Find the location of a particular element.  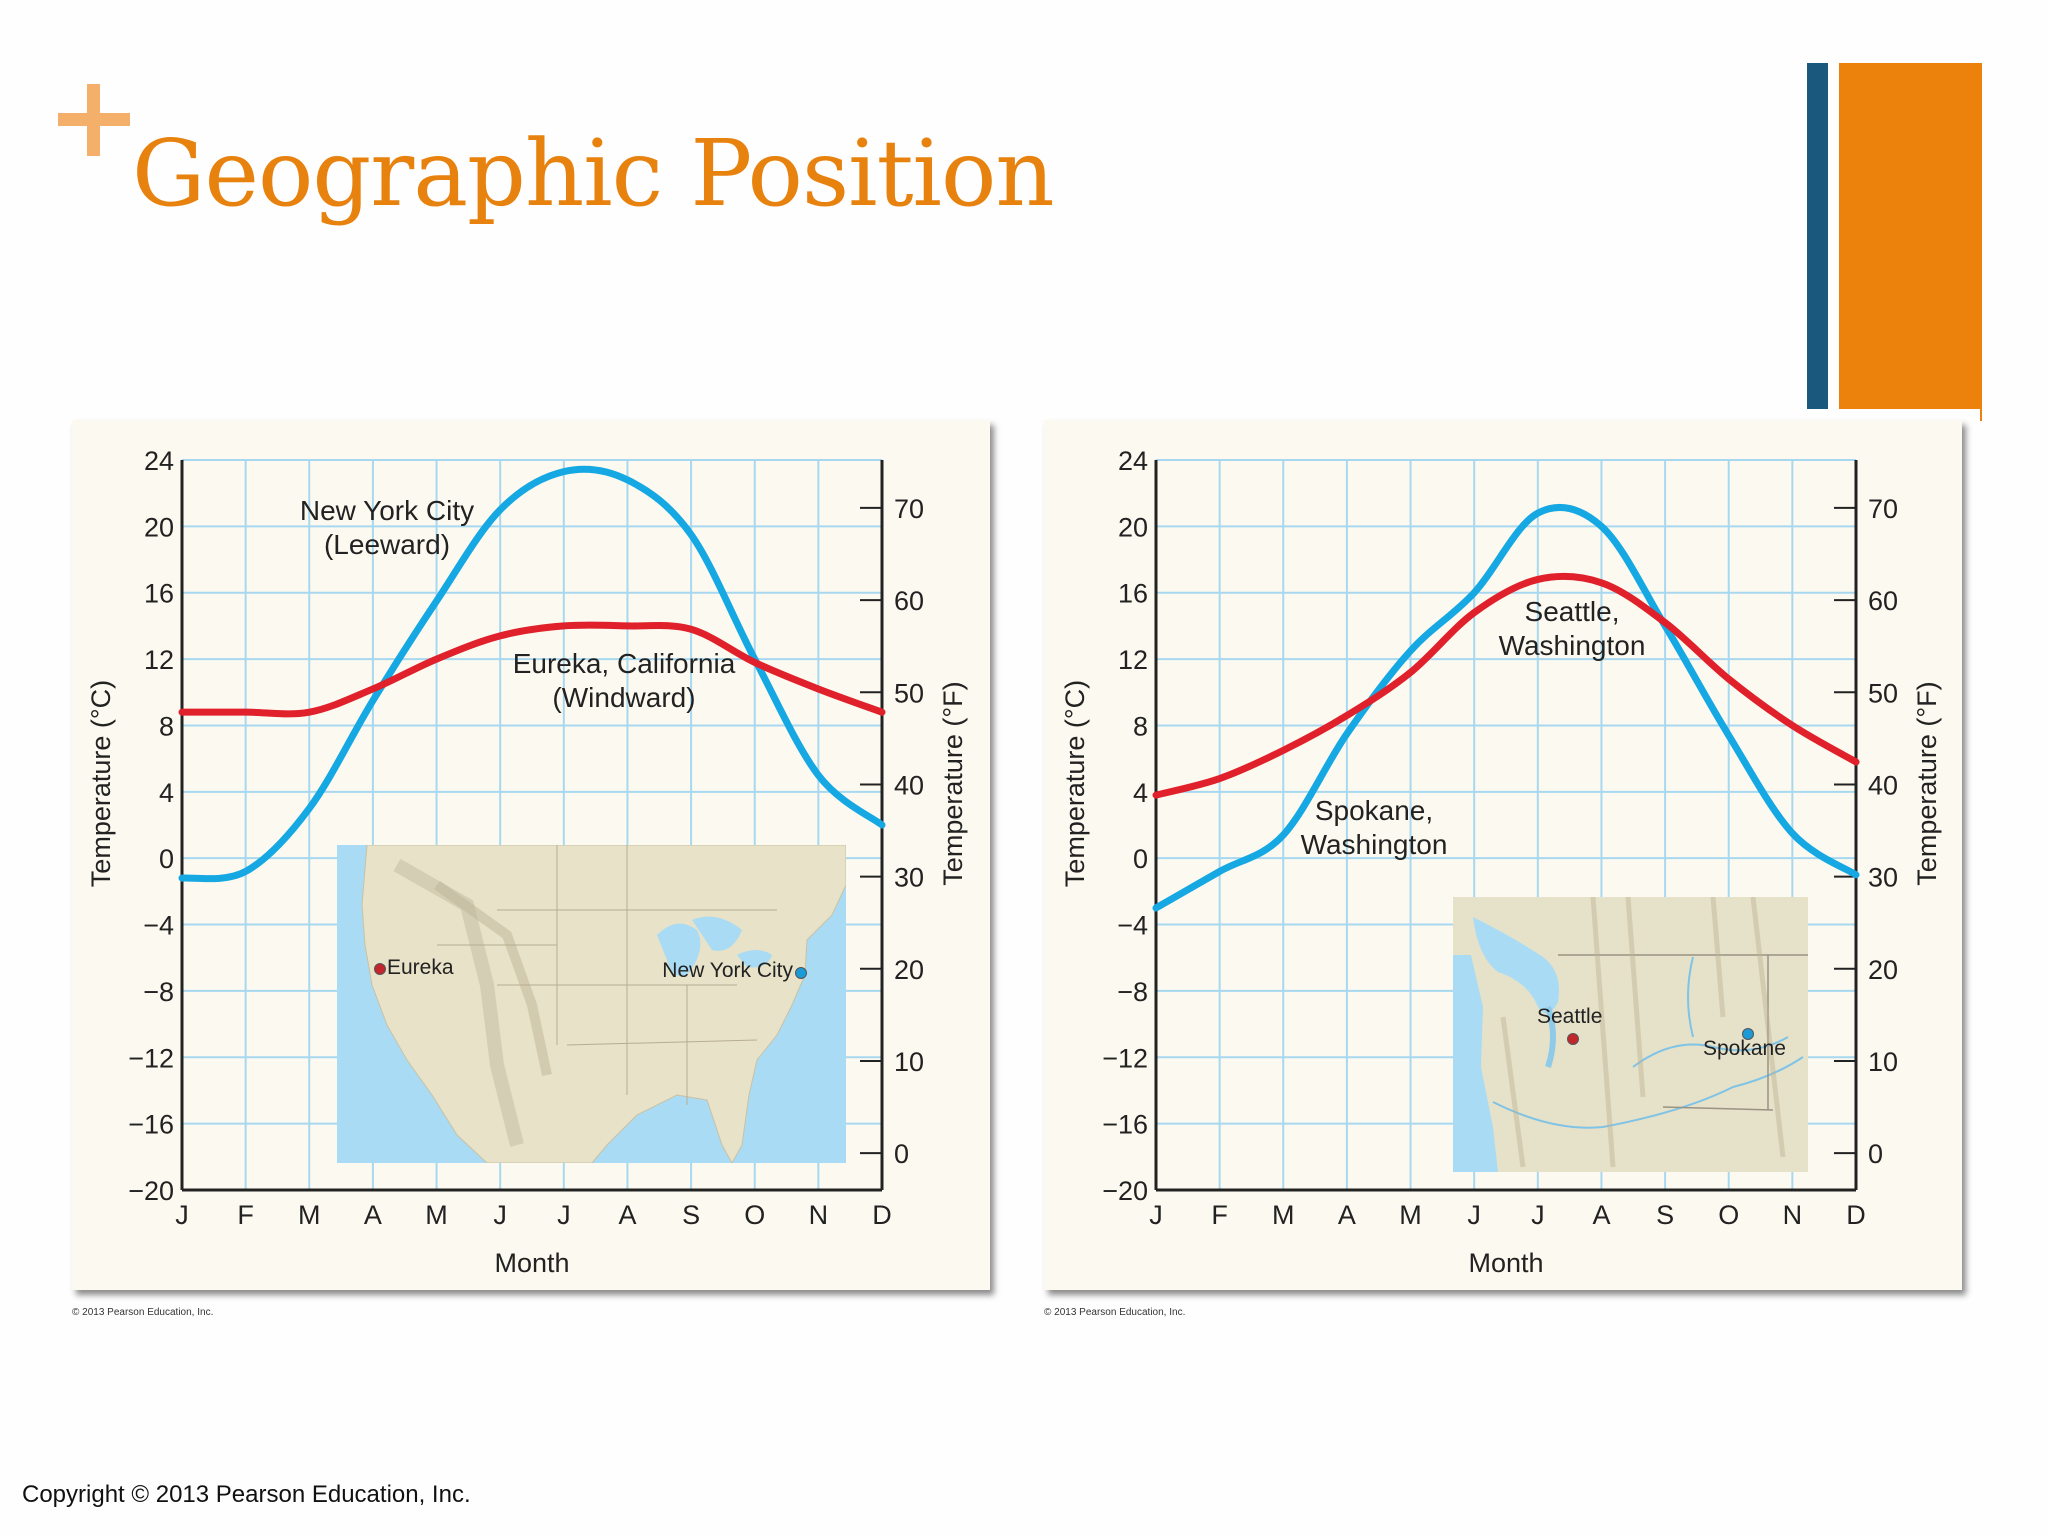

series-annotation: Spokane, Washington is located at coordinates (1374, 827).